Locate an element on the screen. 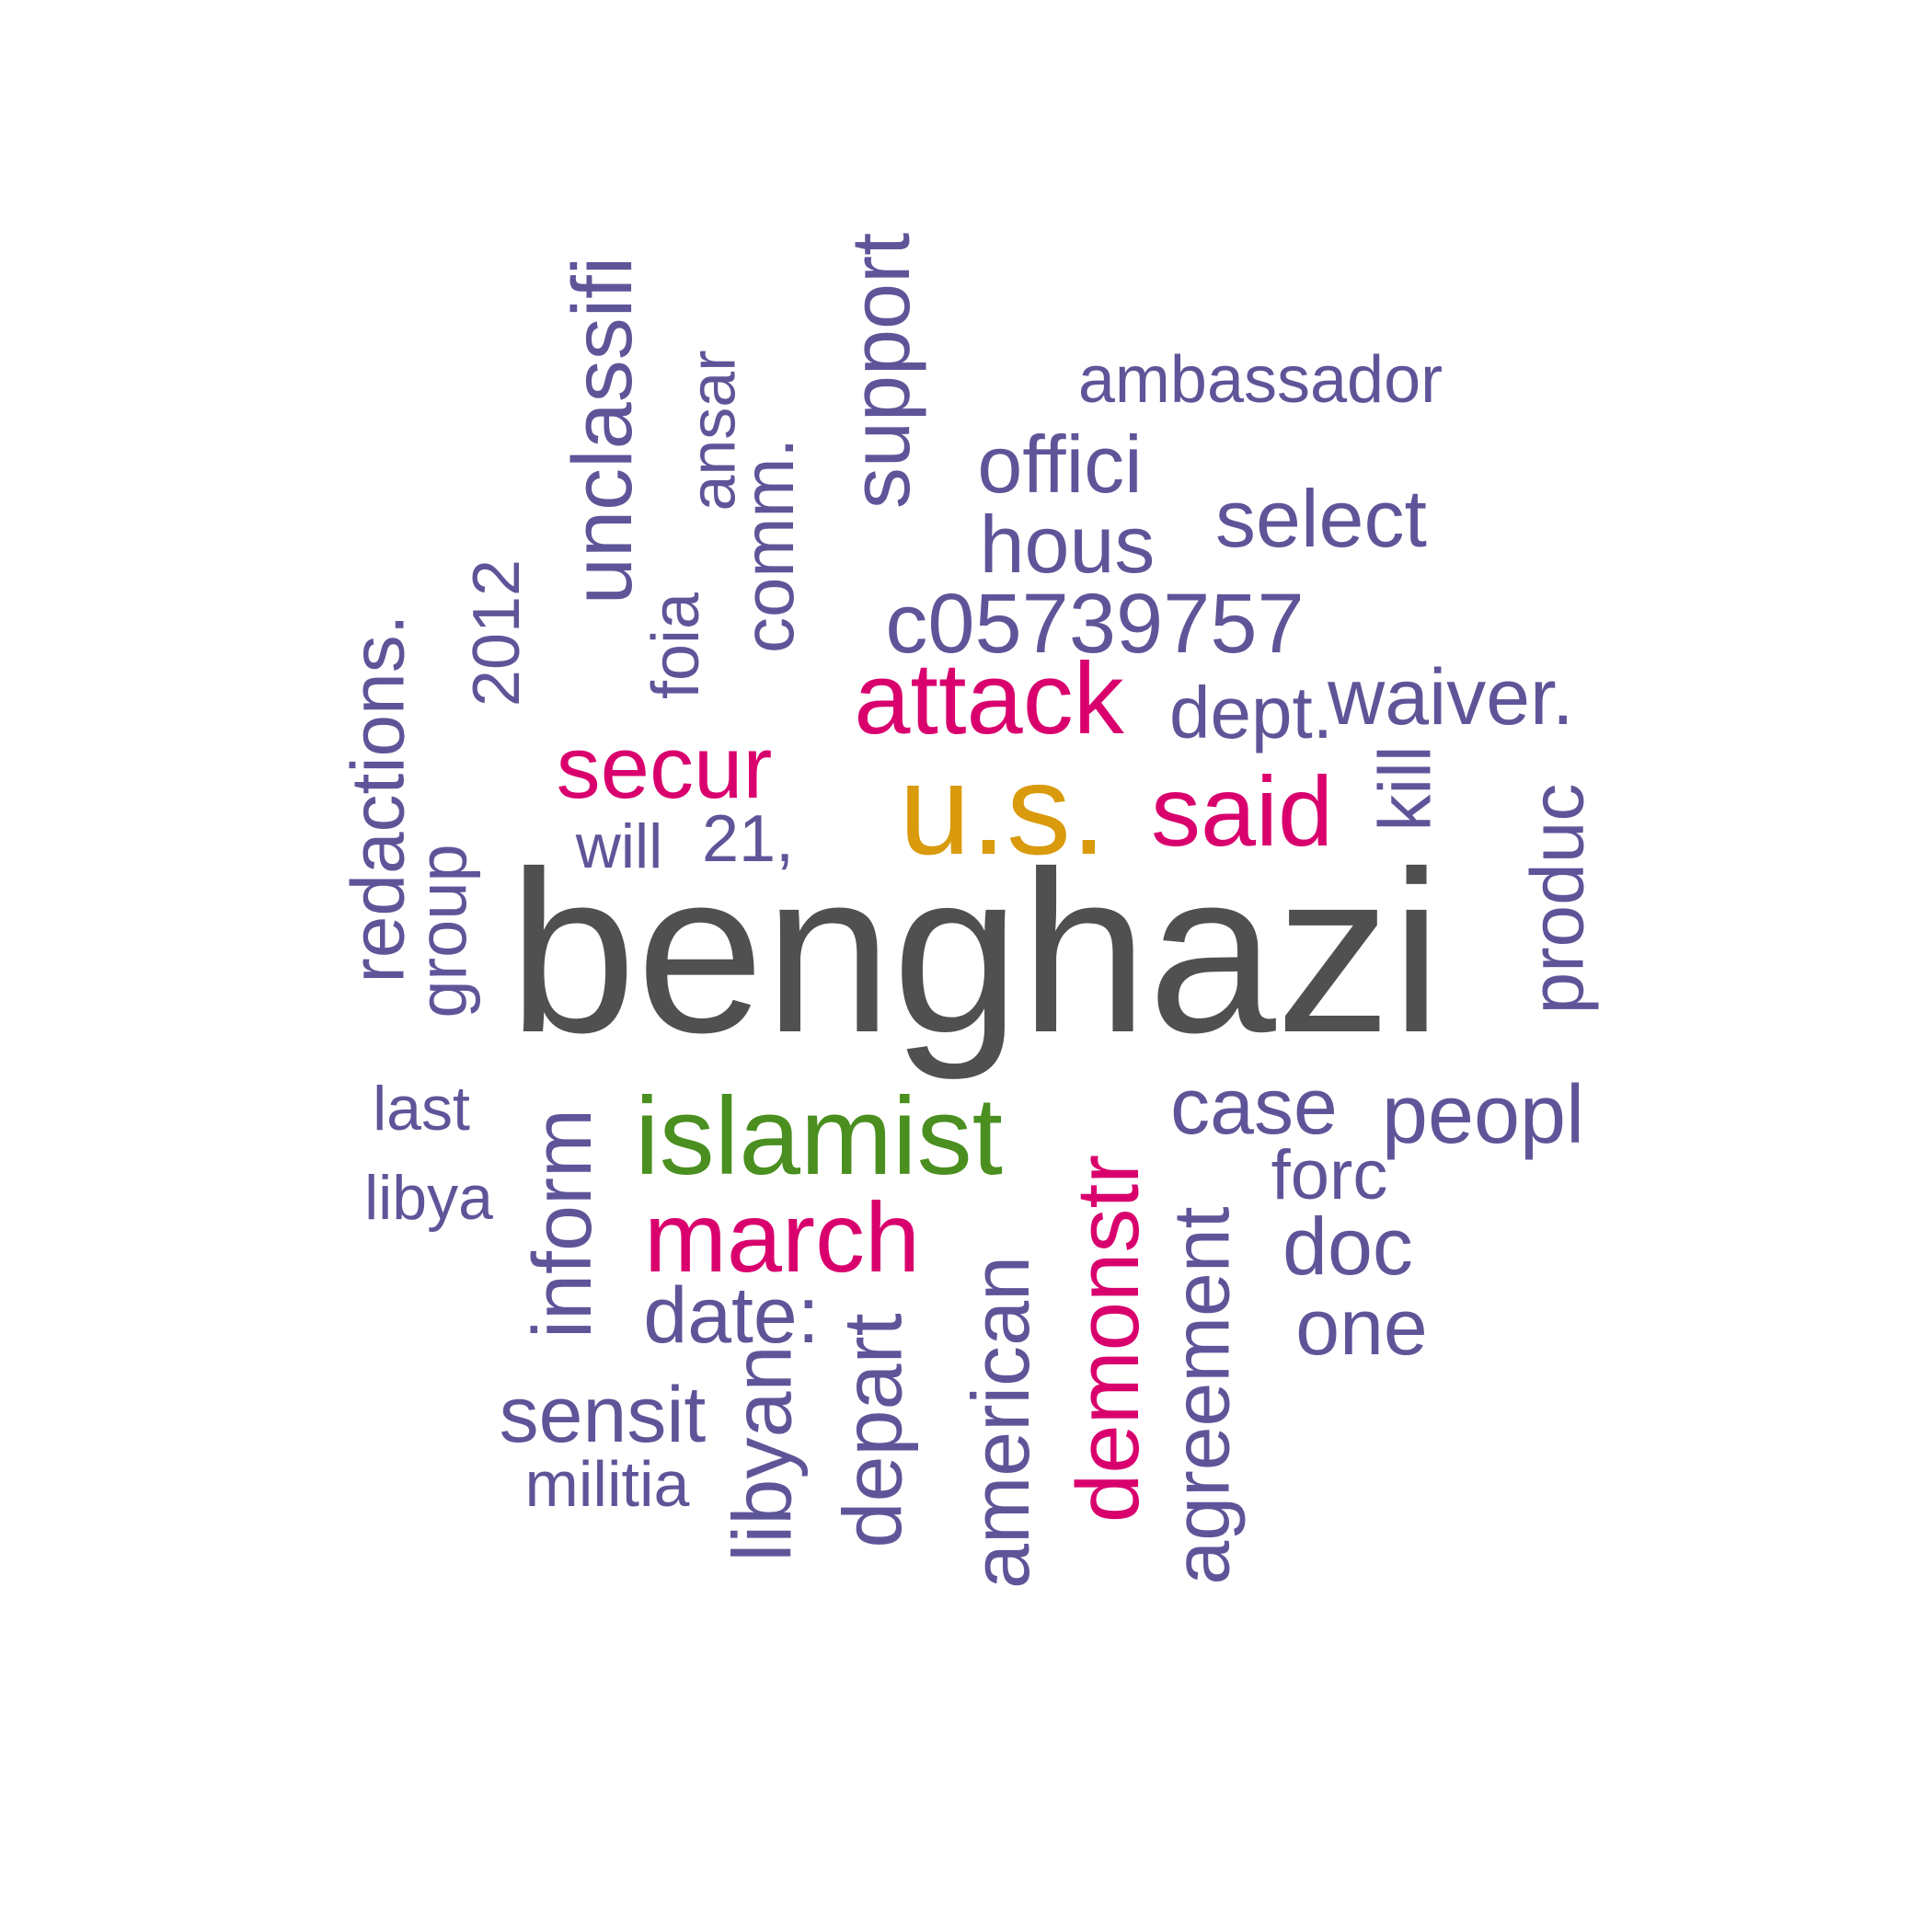 This screenshot has width=1932, height=1932. word-libya: libya is located at coordinates (428, 1198).